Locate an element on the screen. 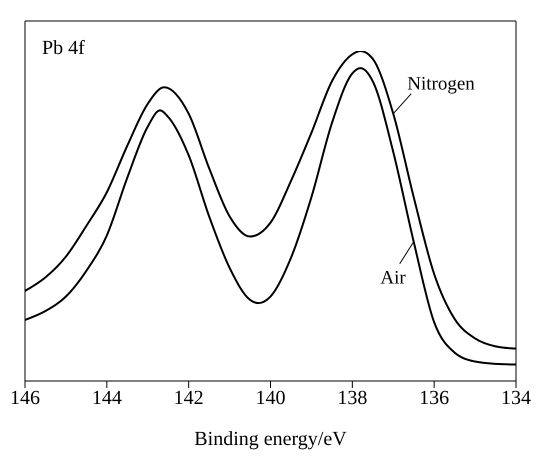 The height and width of the screenshot is (461, 545). x-tick-label: 144 is located at coordinates (107, 398).